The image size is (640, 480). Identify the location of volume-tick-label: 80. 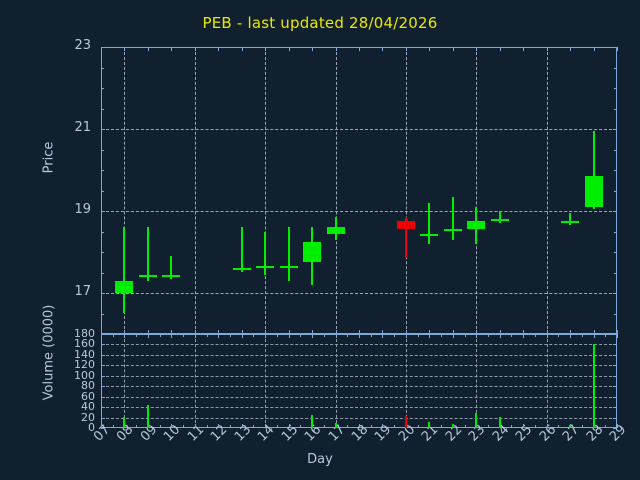
(88, 385).